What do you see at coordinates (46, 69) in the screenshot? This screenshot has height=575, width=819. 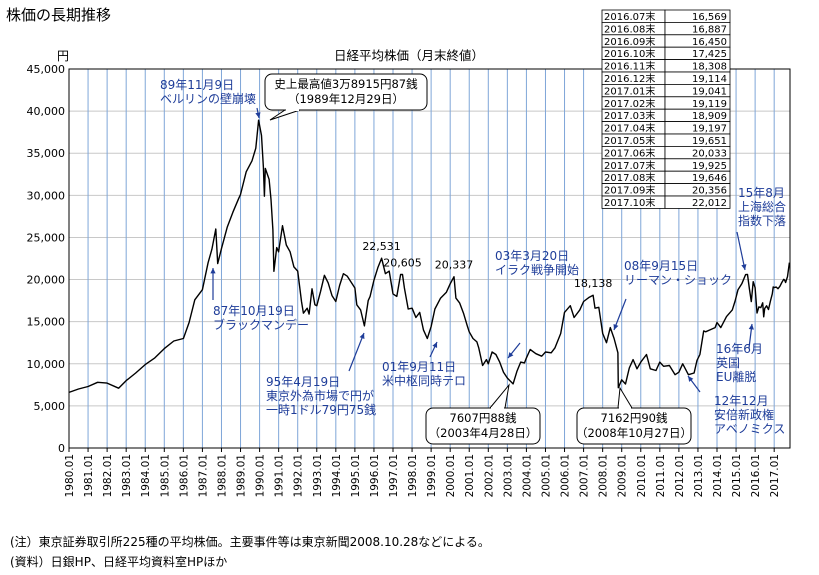 I see `y-tick-label: 45,000` at bounding box center [46, 69].